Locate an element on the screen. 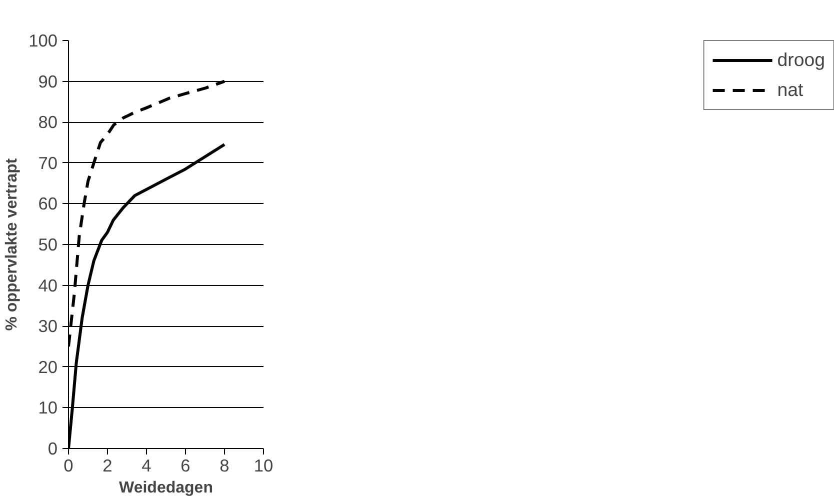 The image size is (834, 499). y-axis-title: % oppervlakte vertrapt is located at coordinates (12, 244).